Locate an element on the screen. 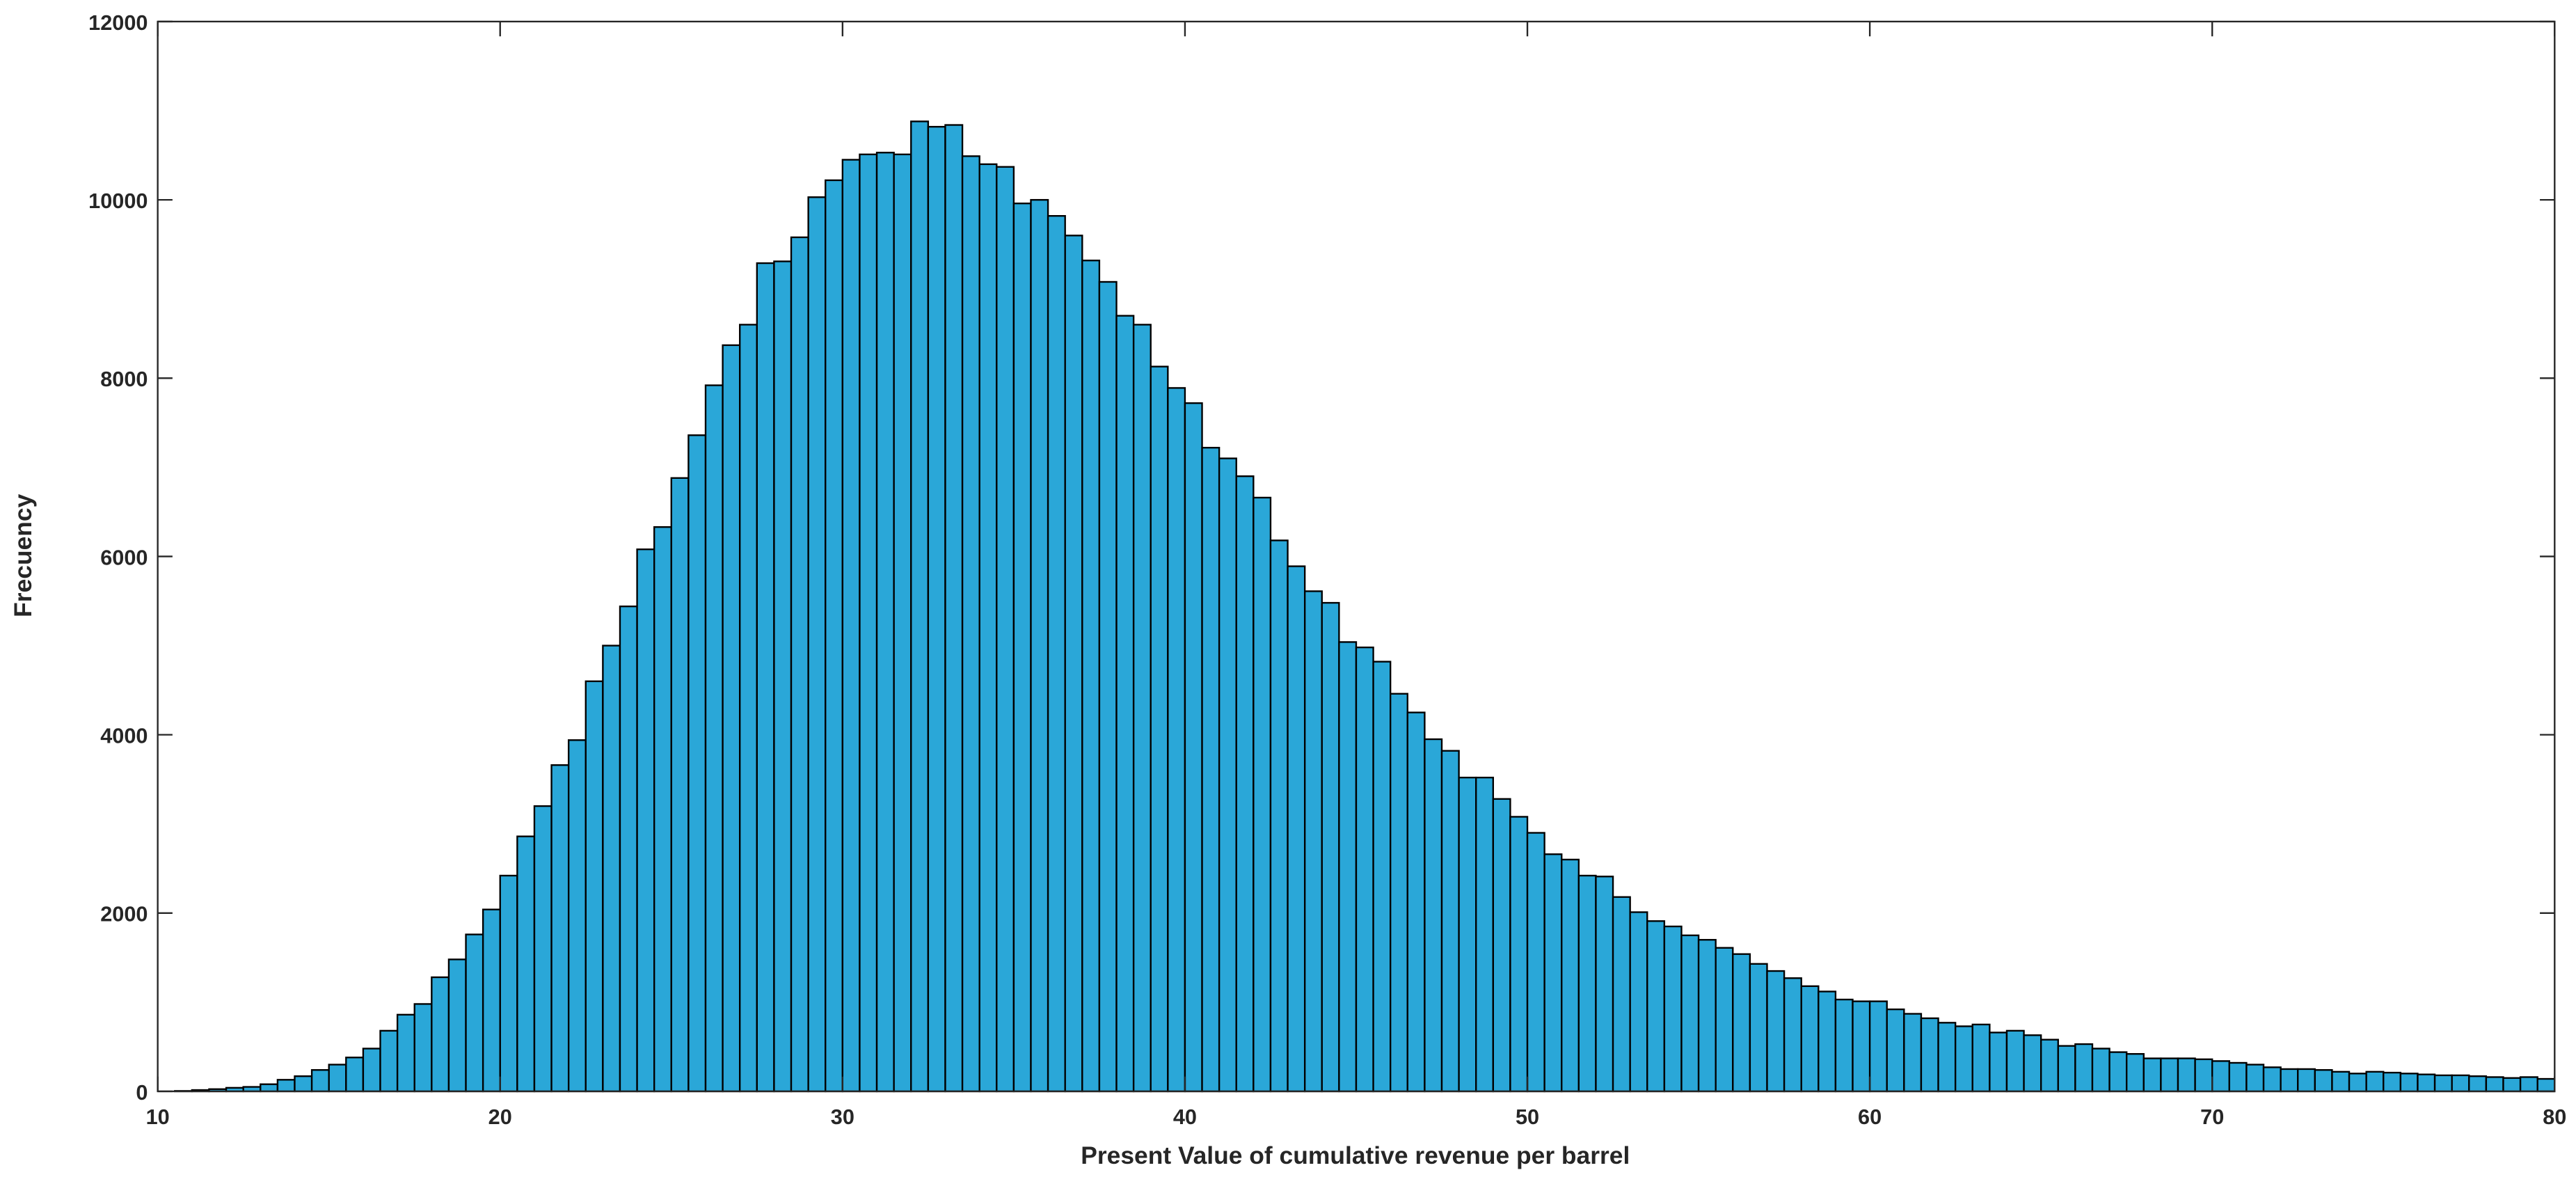 The width and height of the screenshot is (2576, 1177). x-tick-label: 30 is located at coordinates (842, 1117).